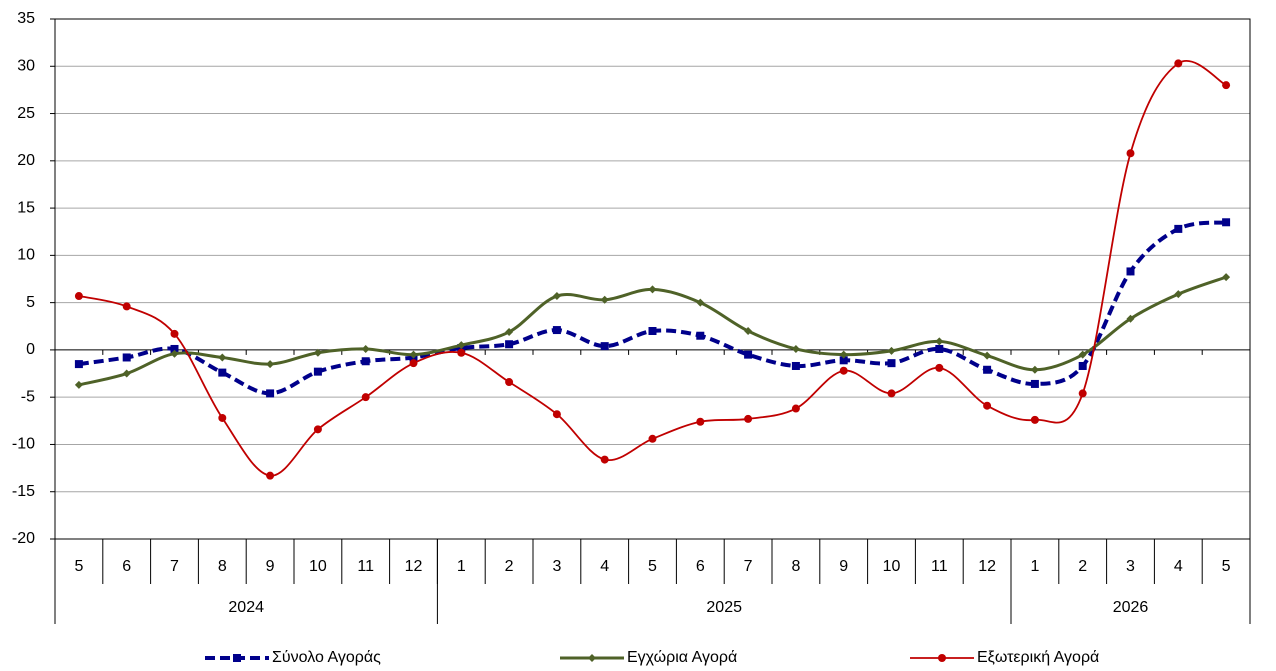 This screenshot has height=671, width=1276. I want to click on y-tick-label: 25, so click(26, 113).